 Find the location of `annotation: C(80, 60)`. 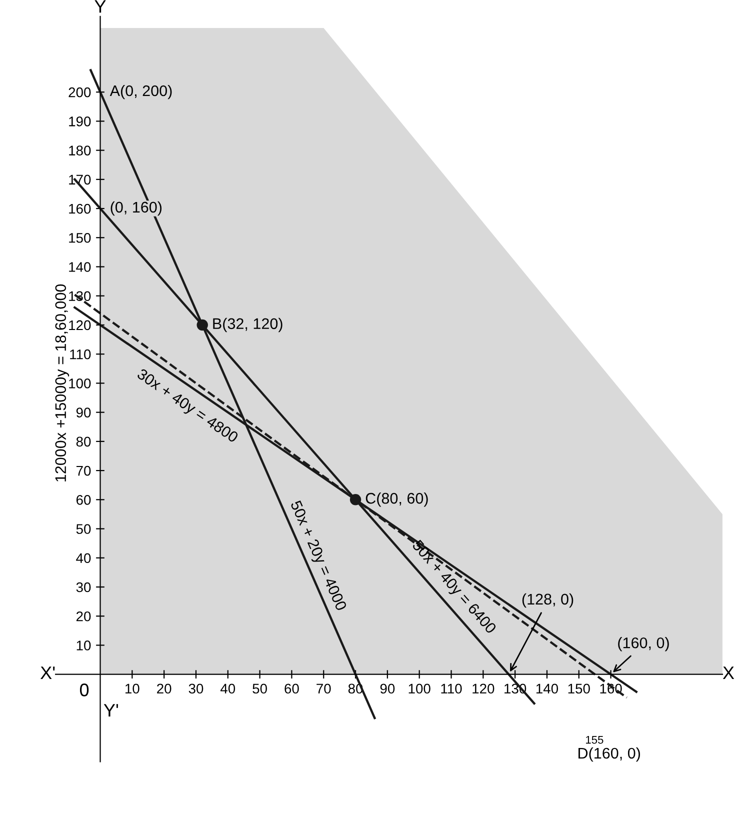

annotation: C(80, 60) is located at coordinates (397, 499).